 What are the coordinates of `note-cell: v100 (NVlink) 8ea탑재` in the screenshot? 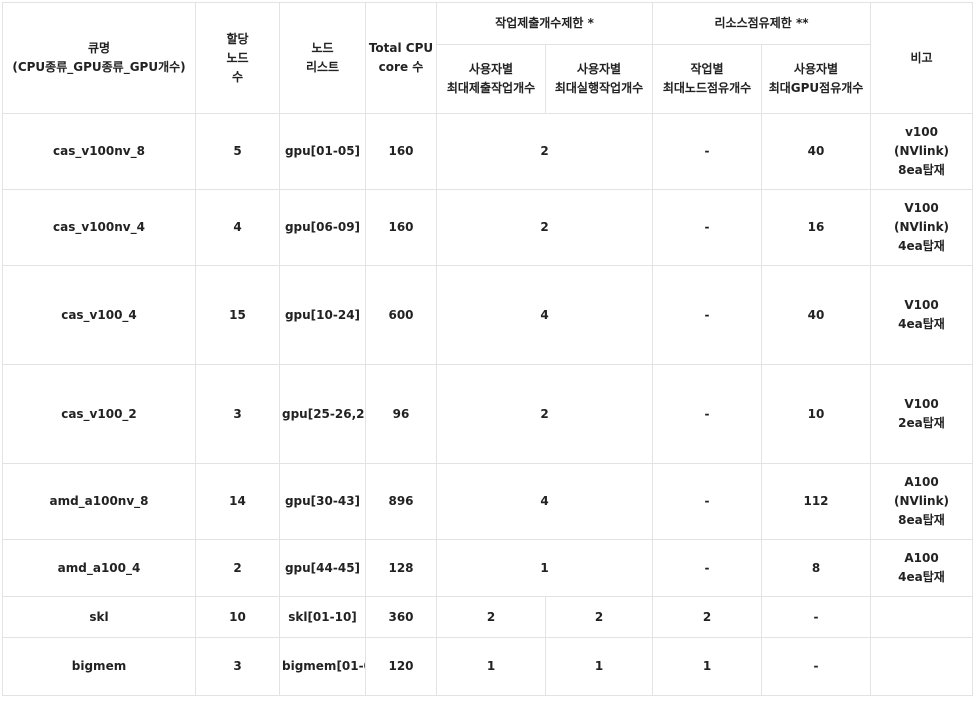 It's located at (922, 151).